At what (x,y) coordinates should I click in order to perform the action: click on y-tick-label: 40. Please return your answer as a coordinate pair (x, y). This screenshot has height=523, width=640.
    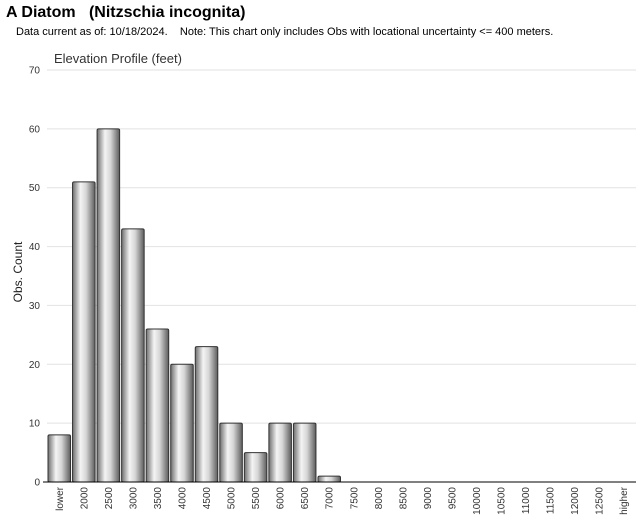
    Looking at the image, I should click on (35, 247).